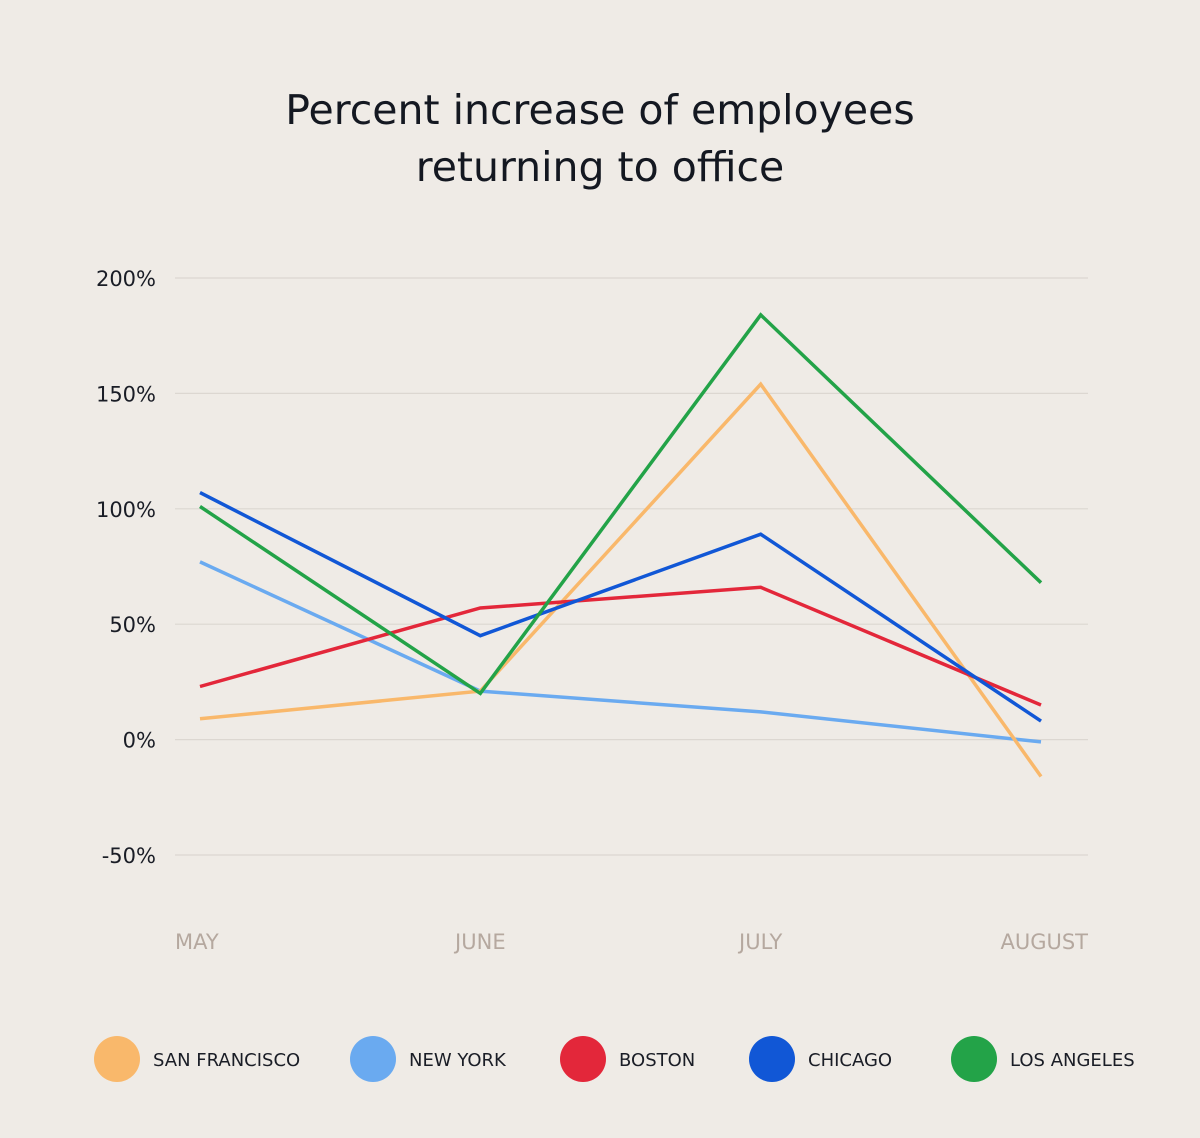 The image size is (1200, 1138). What do you see at coordinates (458, 1060) in the screenshot?
I see `legend-label-new-york: NEW YORK` at bounding box center [458, 1060].